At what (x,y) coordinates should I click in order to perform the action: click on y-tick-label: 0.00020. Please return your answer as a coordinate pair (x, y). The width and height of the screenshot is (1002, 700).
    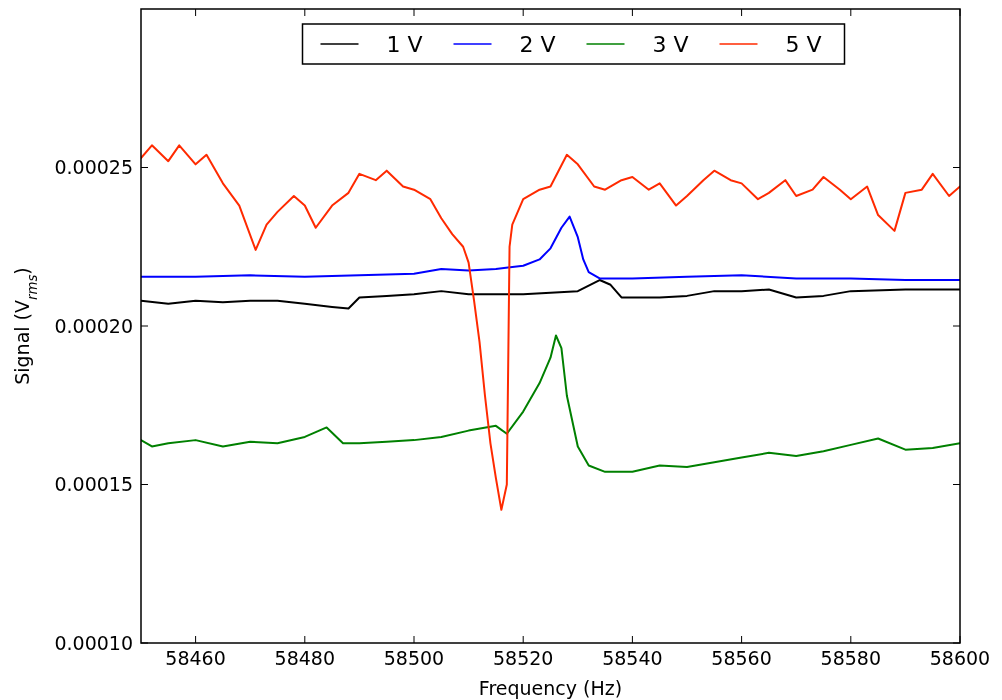
    Looking at the image, I should click on (93, 325).